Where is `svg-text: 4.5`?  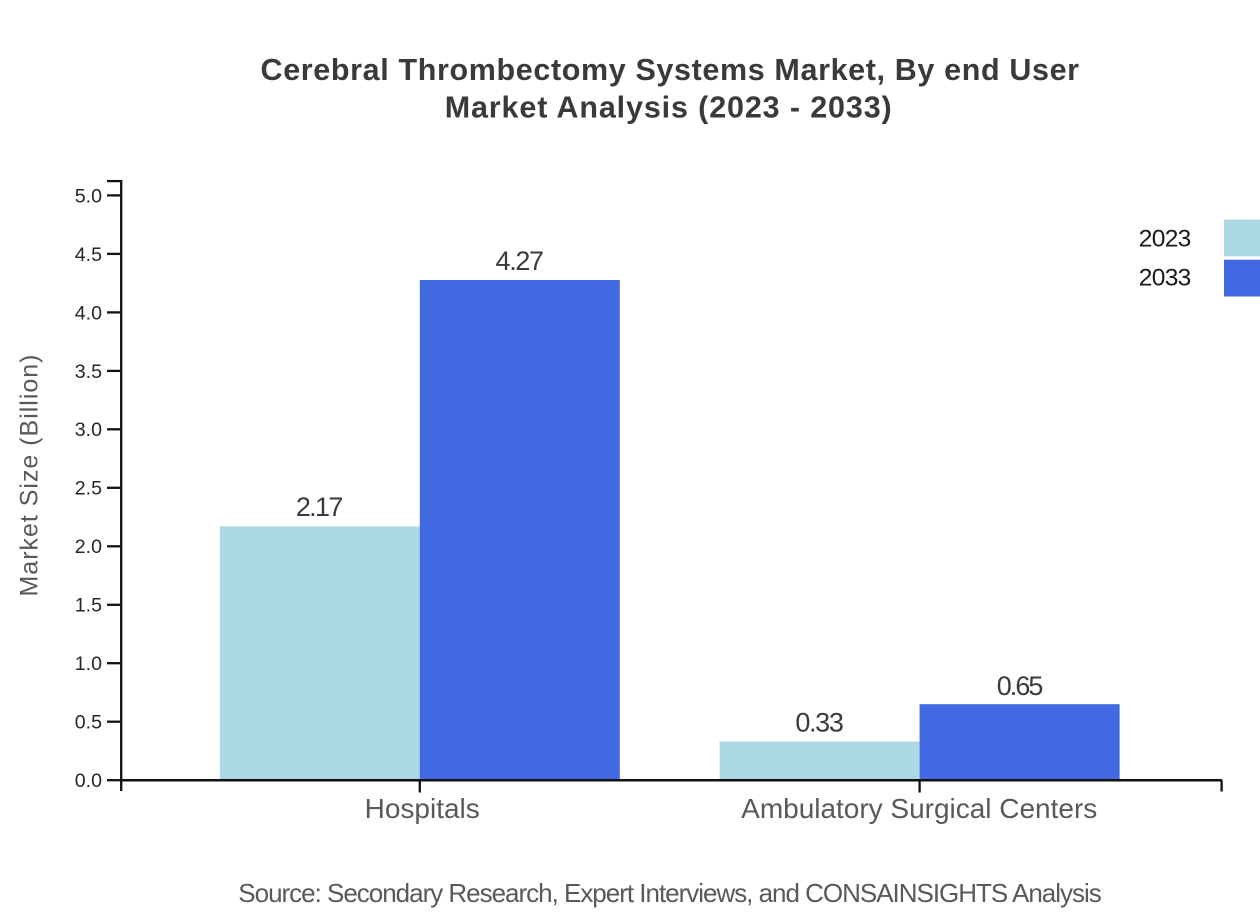
svg-text: 4.5 is located at coordinates (88, 255).